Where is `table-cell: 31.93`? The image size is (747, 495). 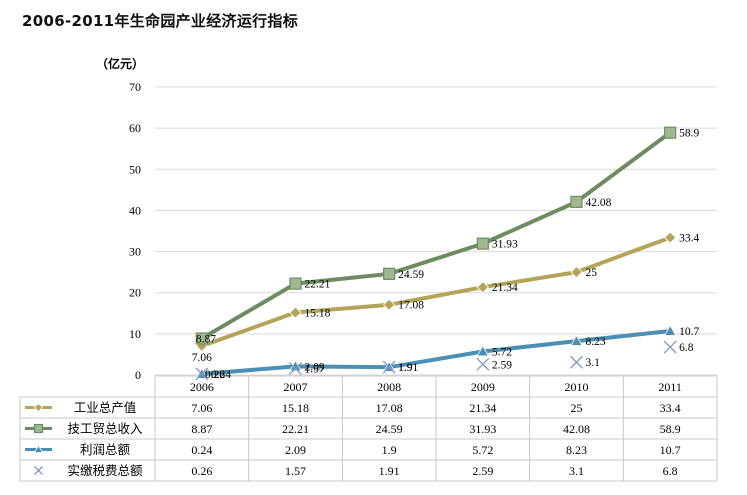 table-cell: 31.93 is located at coordinates (482, 429).